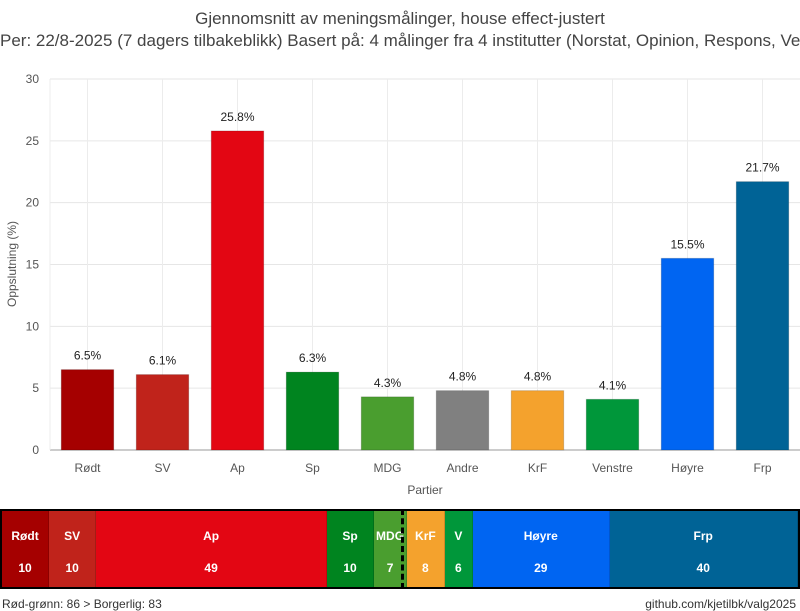 The width and height of the screenshot is (800, 611). Describe the element at coordinates (25, 536) in the screenshot. I see `seat-party-name: Rødt` at that location.